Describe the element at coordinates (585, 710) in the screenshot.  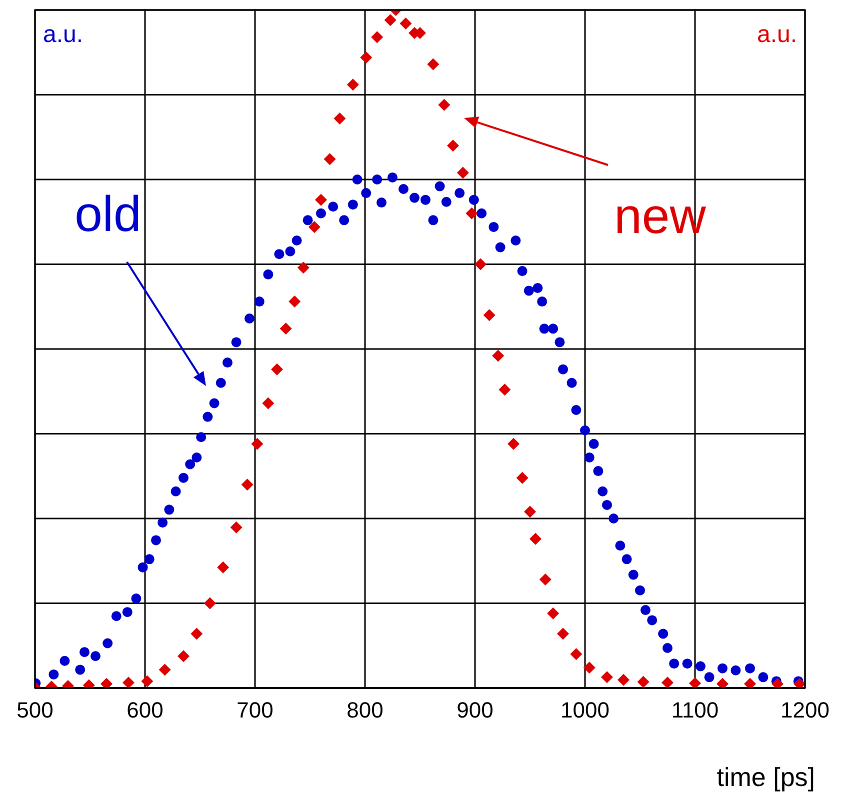
I see `x-tick-label: 1000` at that location.